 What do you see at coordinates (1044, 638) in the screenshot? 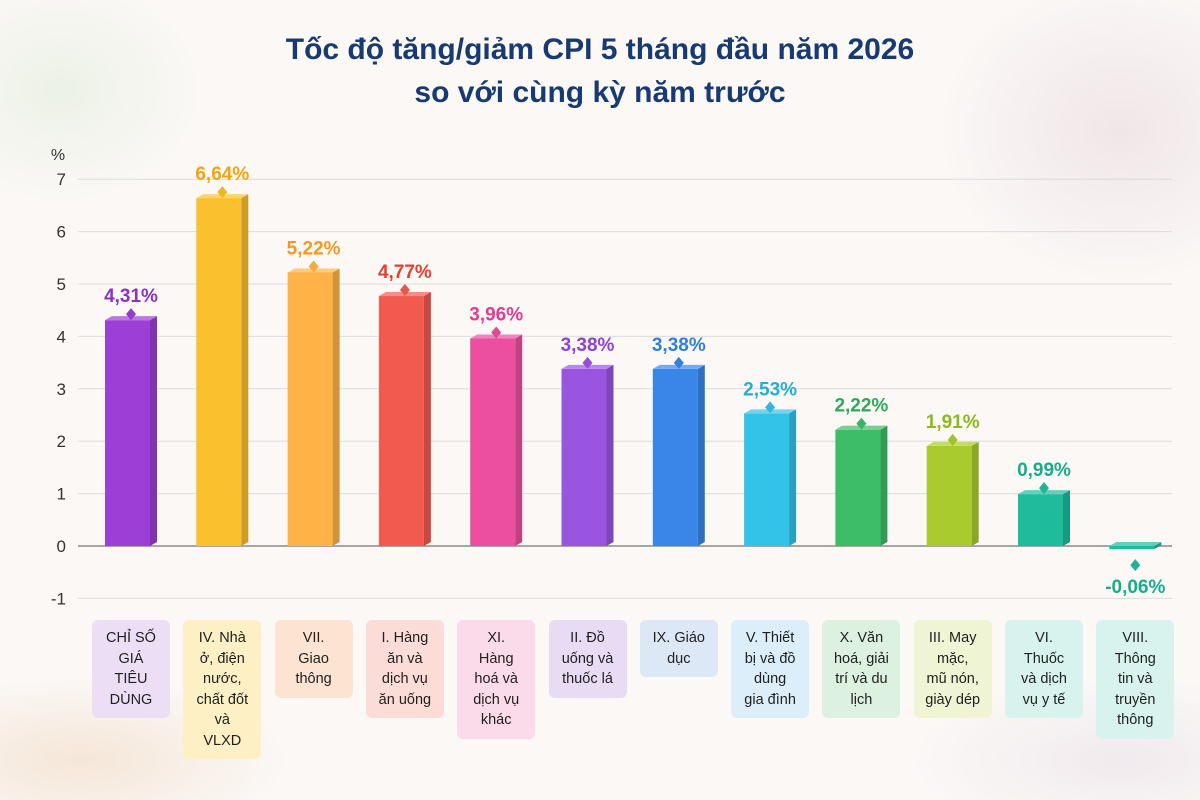
I see `category-label-line: VI.` at bounding box center [1044, 638].